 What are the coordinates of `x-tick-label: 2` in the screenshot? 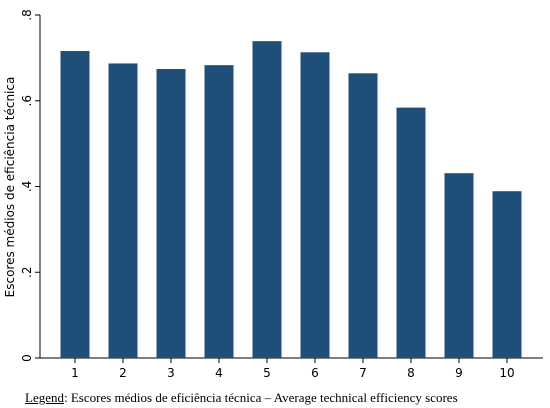 It's located at (123, 373).